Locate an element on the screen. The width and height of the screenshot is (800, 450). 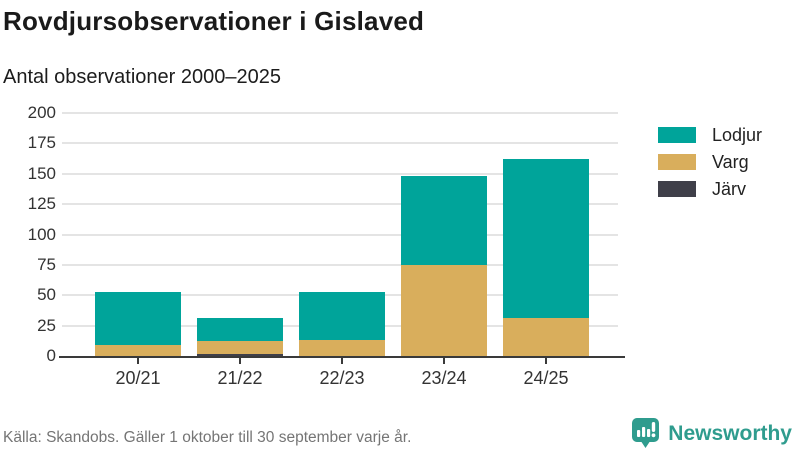
bar-segment-varg-21/22 is located at coordinates (240, 347).